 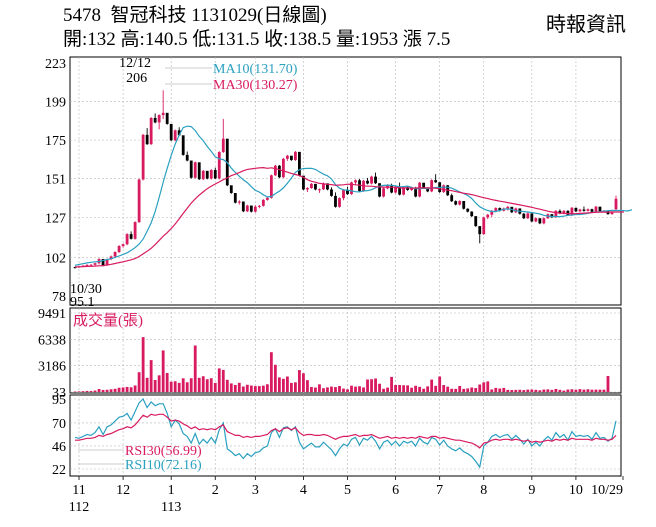 I want to click on x-tick-label: 6, so click(x=395, y=490).